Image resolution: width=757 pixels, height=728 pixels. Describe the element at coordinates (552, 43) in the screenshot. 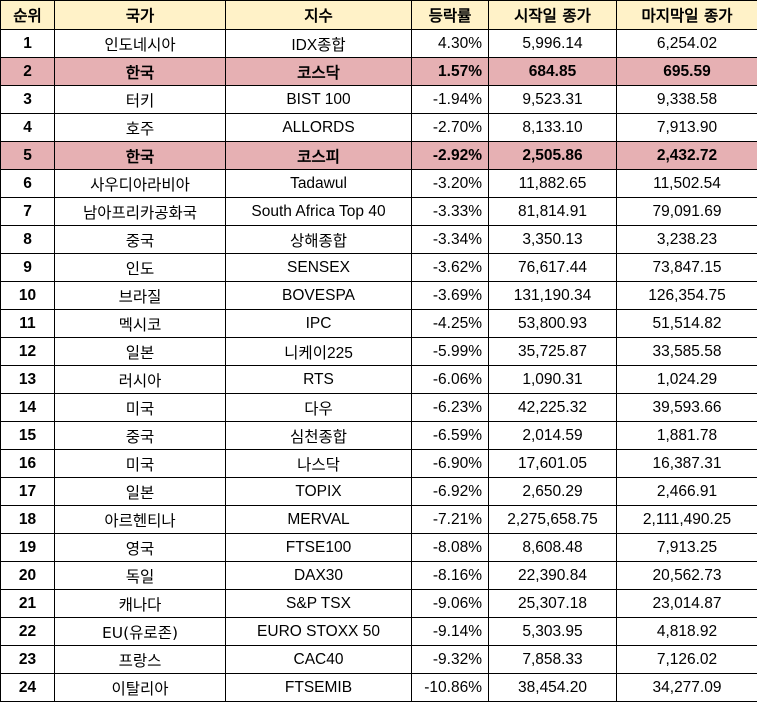

I see `cell-open: 5,996.14` at that location.